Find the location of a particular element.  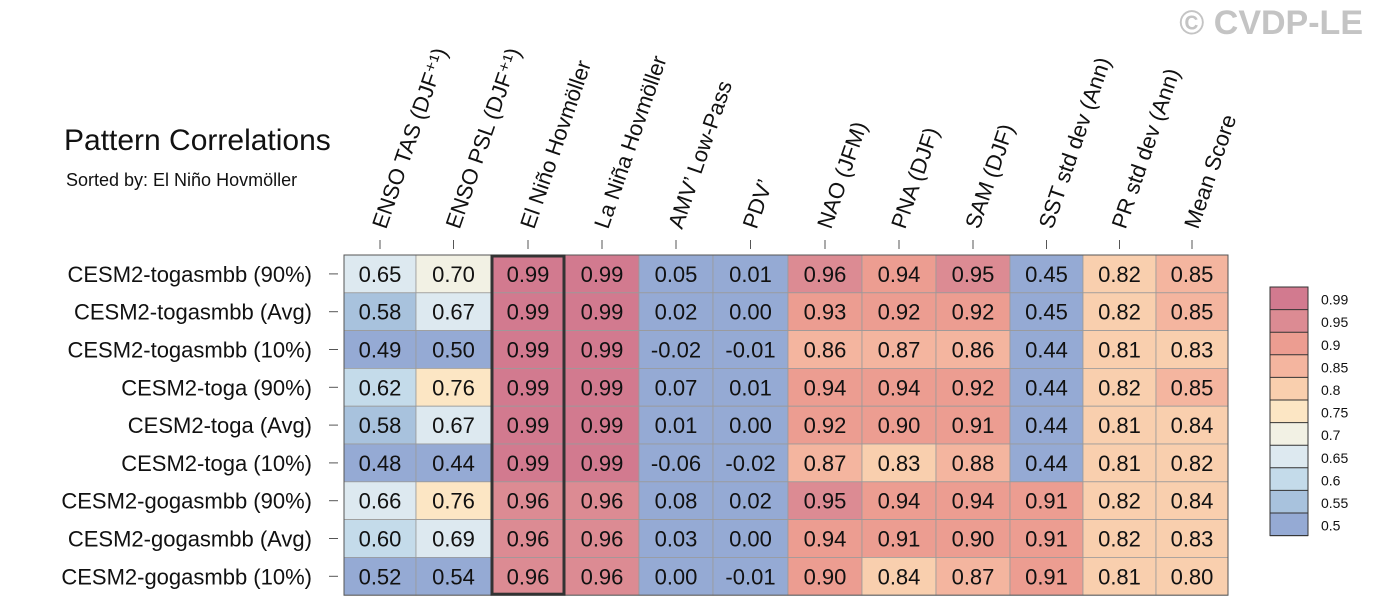

column-label: ENSO TAS (DJF⁺¹) is located at coordinates (409, 138).